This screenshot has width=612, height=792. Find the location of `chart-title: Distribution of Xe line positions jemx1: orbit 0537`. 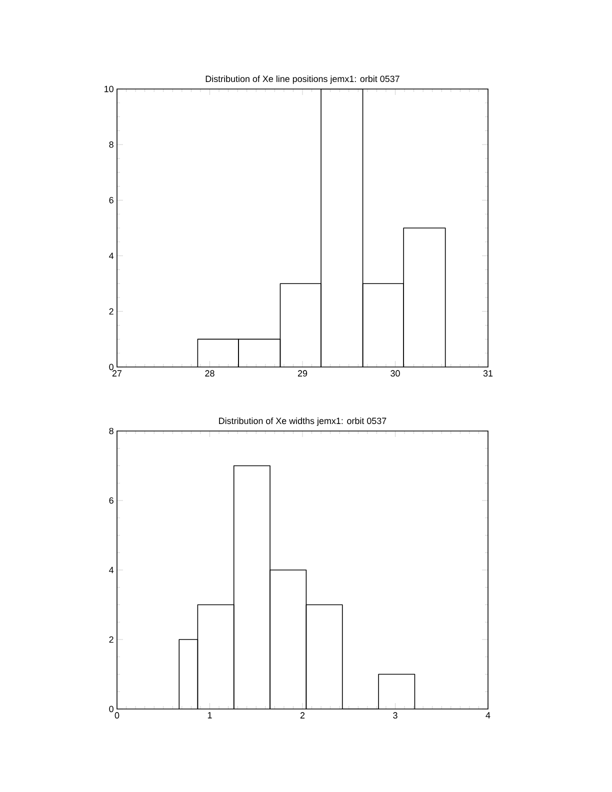

chart-title: Distribution of Xe line positions jemx1: orbit 0537 is located at coordinates (303, 79).